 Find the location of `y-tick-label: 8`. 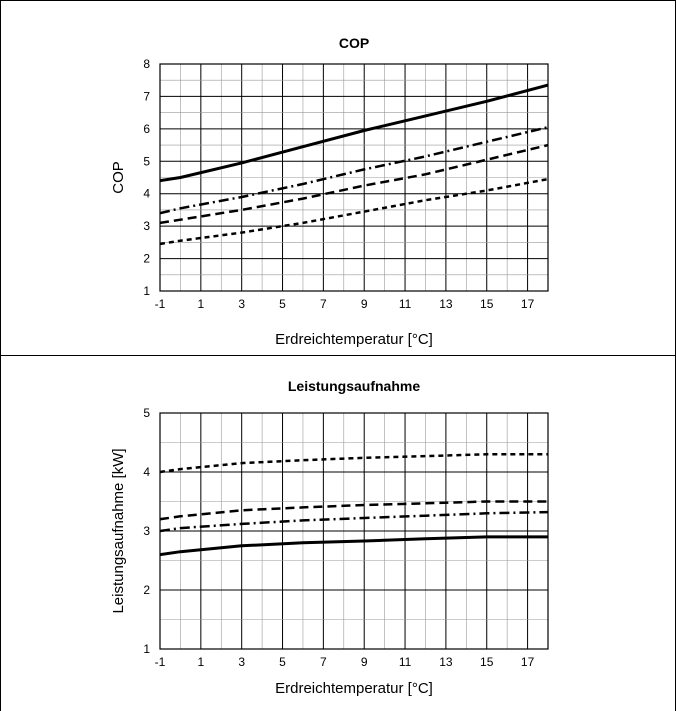

y-tick-label: 8 is located at coordinates (146, 64).